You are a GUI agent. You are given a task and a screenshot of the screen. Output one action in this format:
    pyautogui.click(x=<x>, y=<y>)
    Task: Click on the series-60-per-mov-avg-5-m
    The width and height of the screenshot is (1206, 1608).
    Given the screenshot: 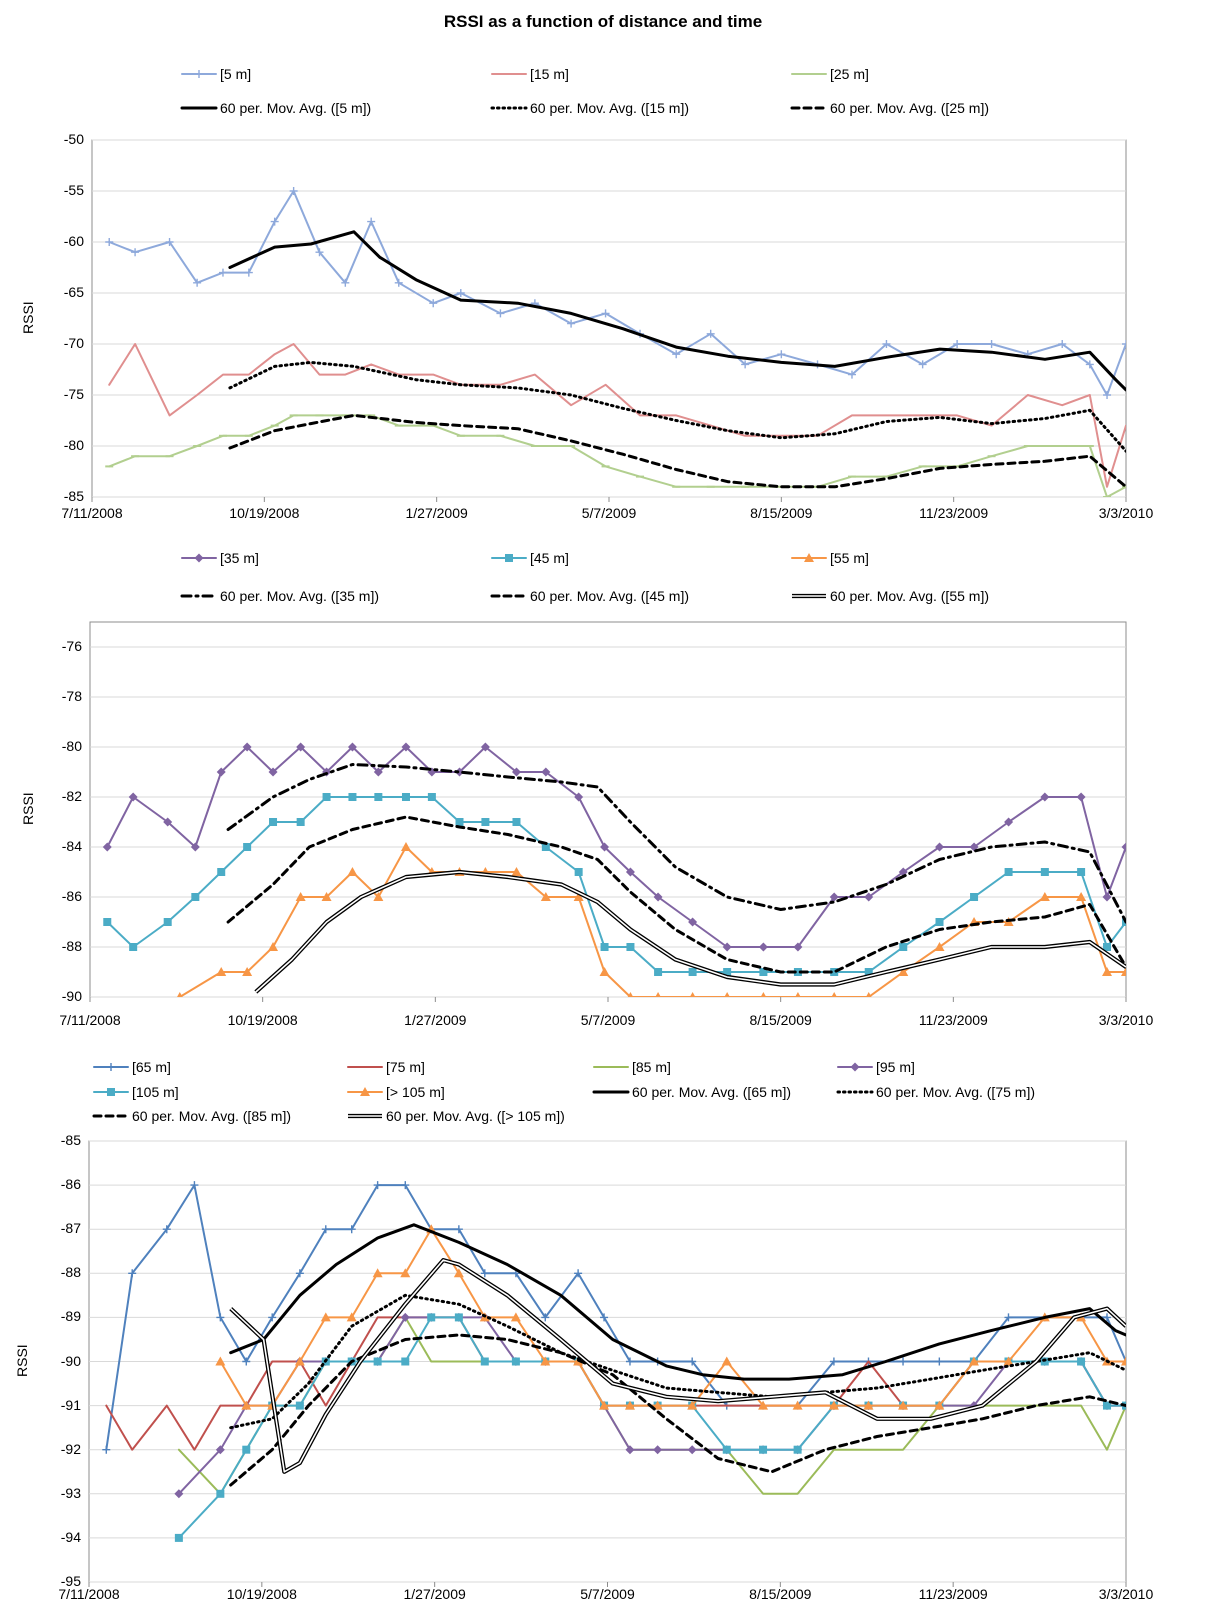 What is the action you would take?
    pyautogui.click(x=677, y=311)
    